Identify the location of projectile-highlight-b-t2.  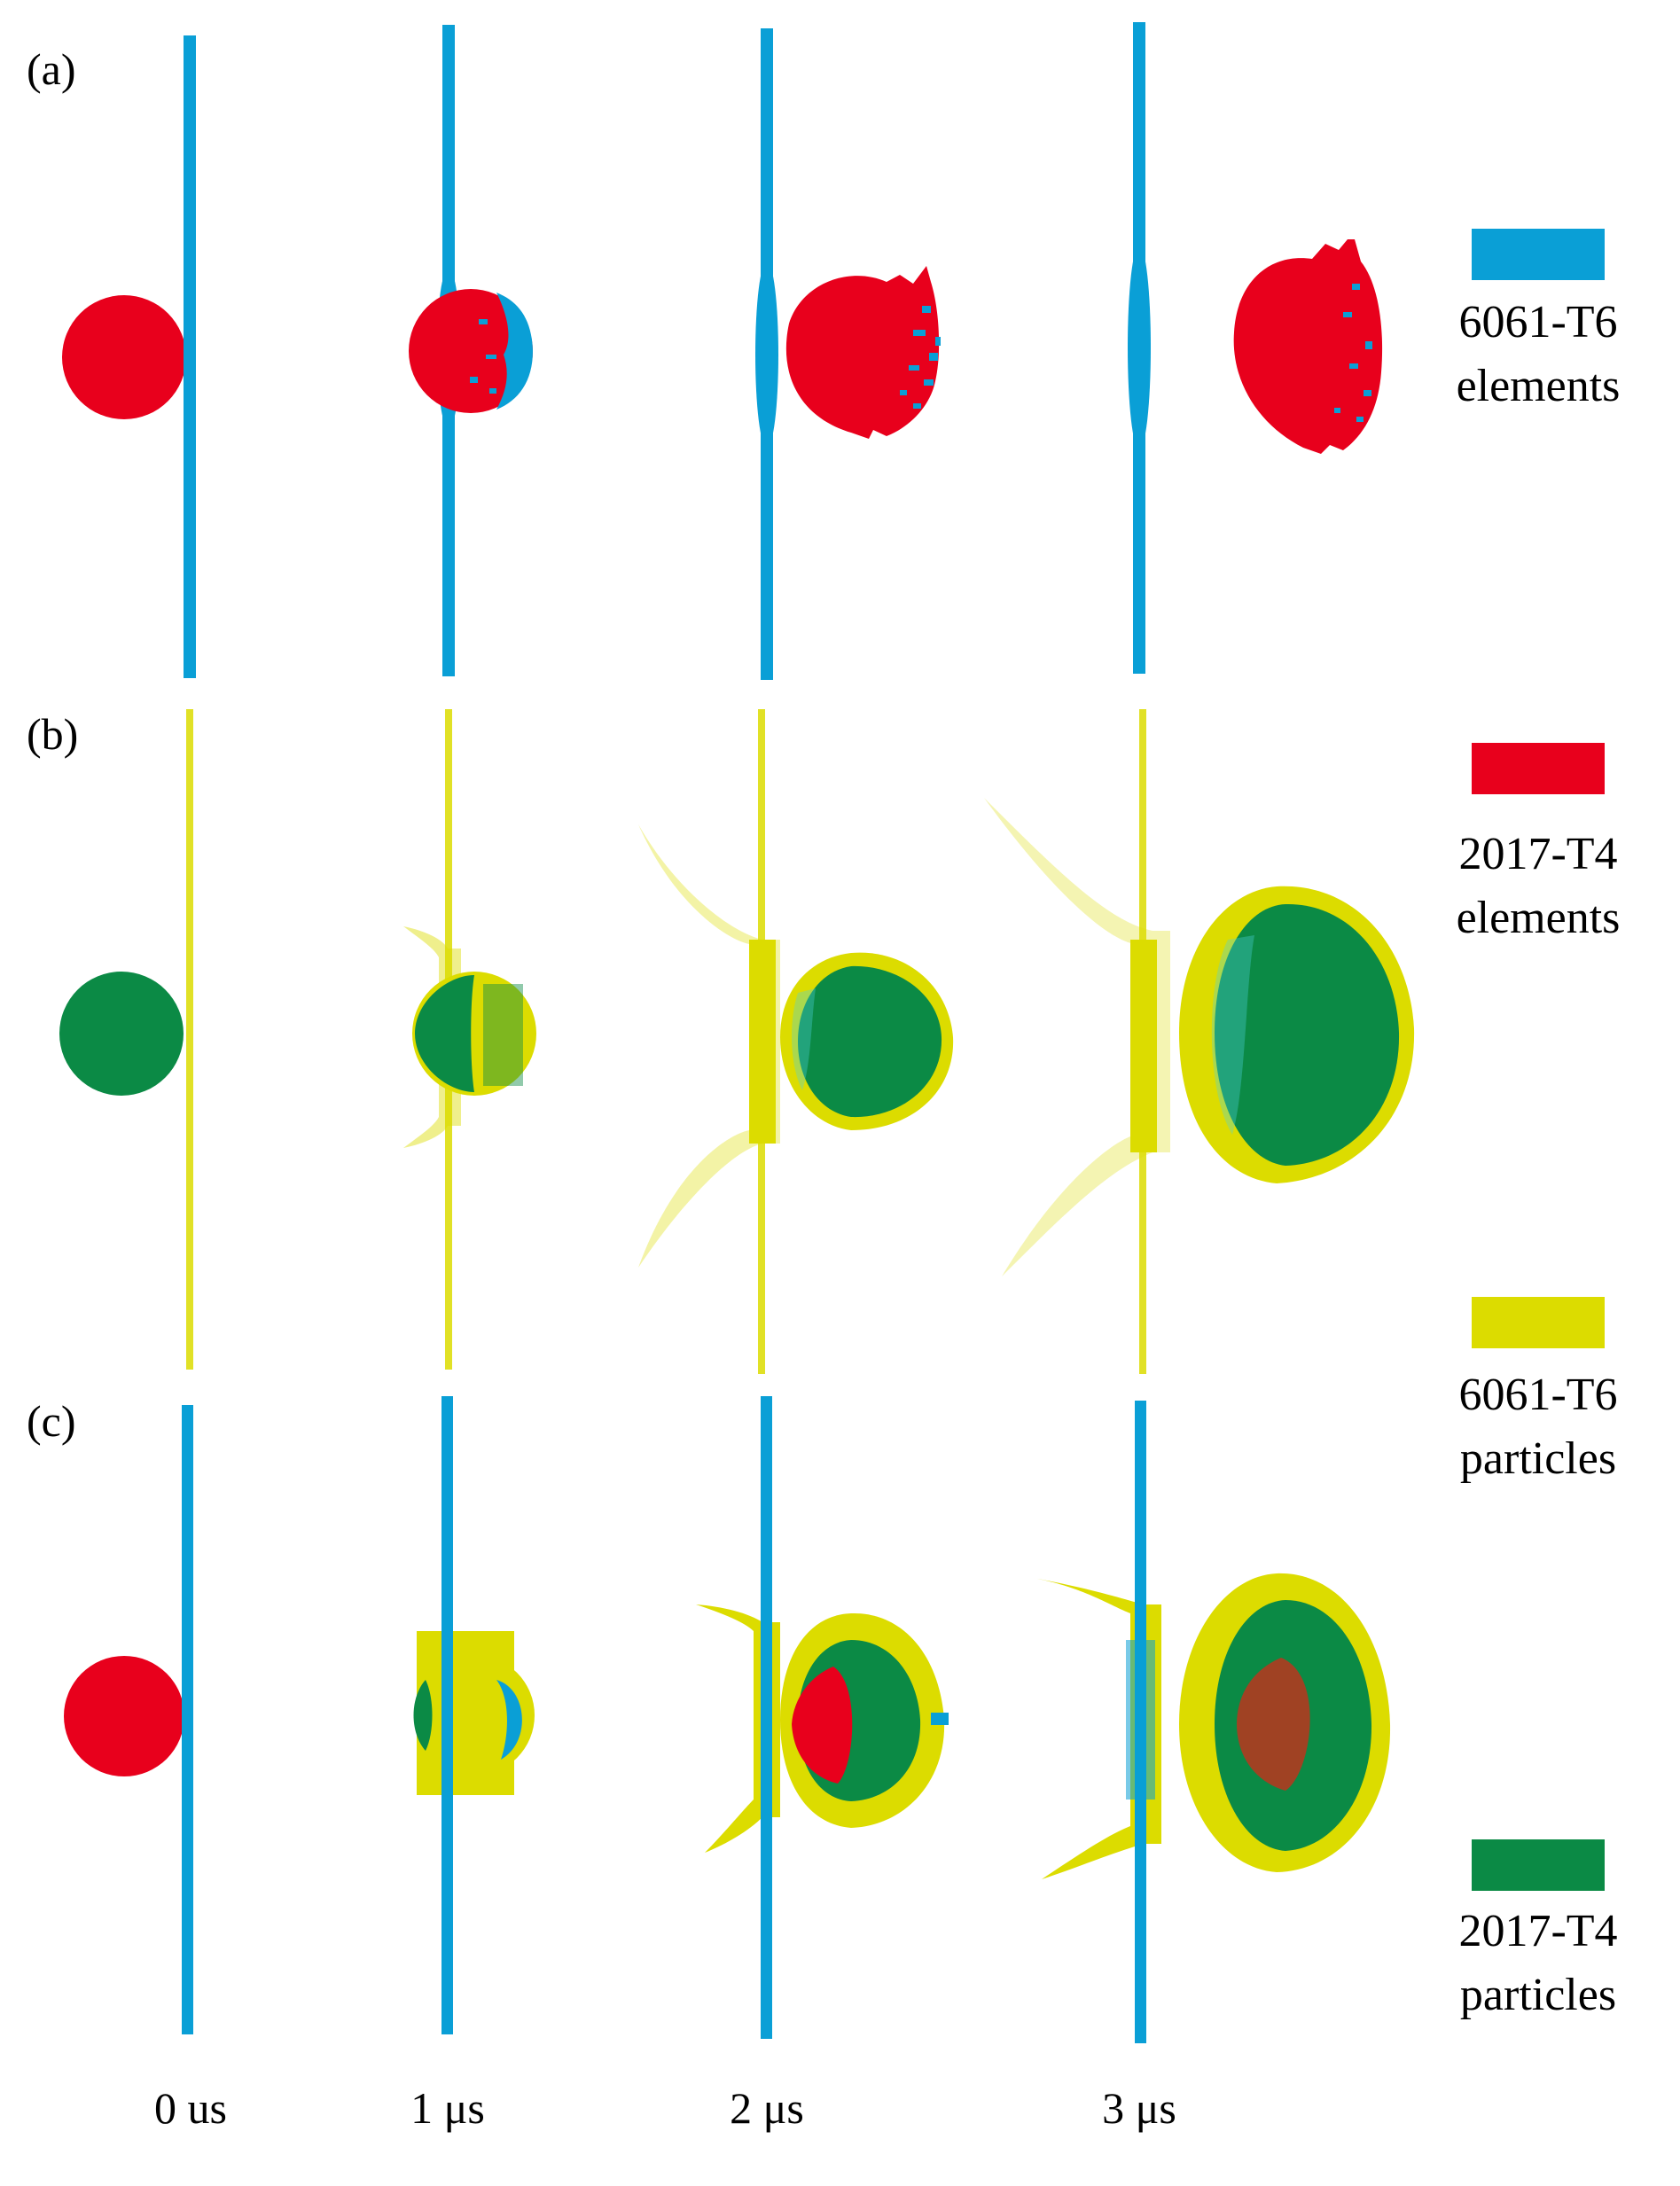
(804, 1039).